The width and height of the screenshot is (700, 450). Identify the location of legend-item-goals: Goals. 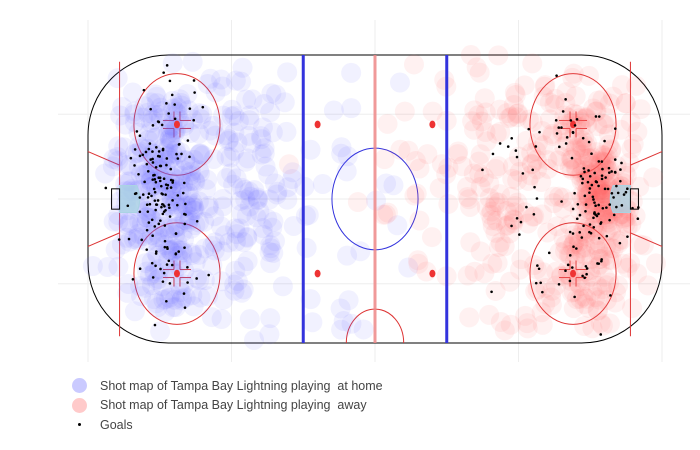
(225, 425).